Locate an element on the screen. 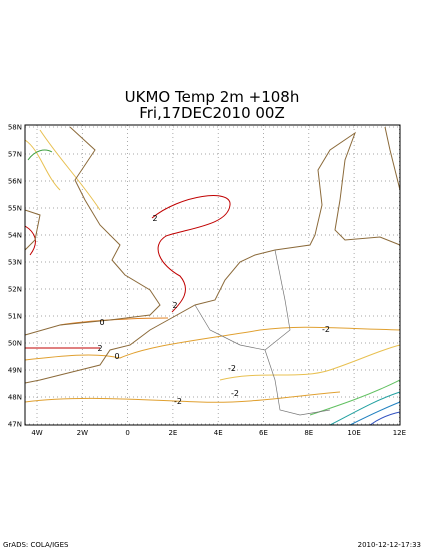 The height and width of the screenshot is (554, 425). lat-label: 55N is located at coordinates (15, 209).